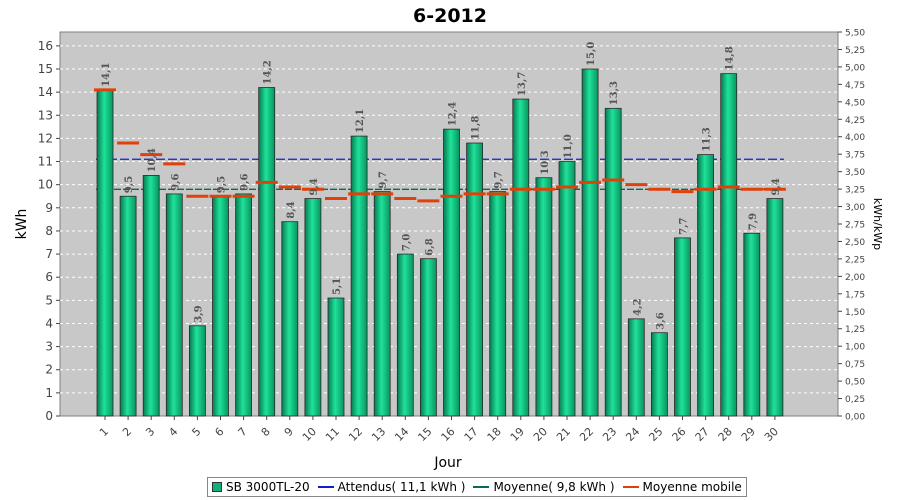 This screenshot has height=500, width=900. I want to click on x-tick-label: 9, so click(289, 432).